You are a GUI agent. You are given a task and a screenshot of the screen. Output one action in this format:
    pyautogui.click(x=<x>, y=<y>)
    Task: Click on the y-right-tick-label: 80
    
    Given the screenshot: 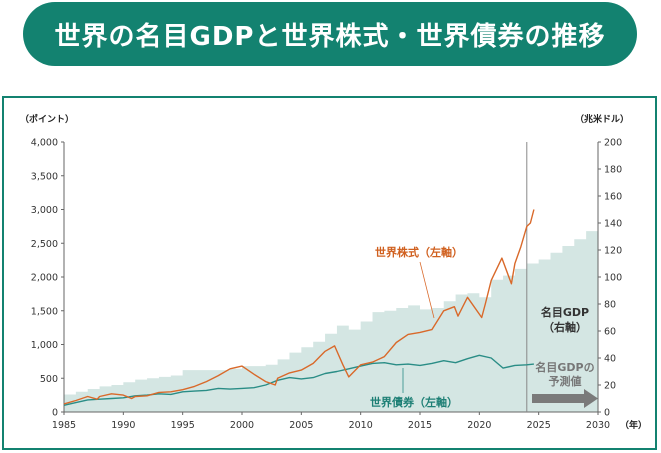 What is the action you would take?
    pyautogui.click(x=610, y=305)
    